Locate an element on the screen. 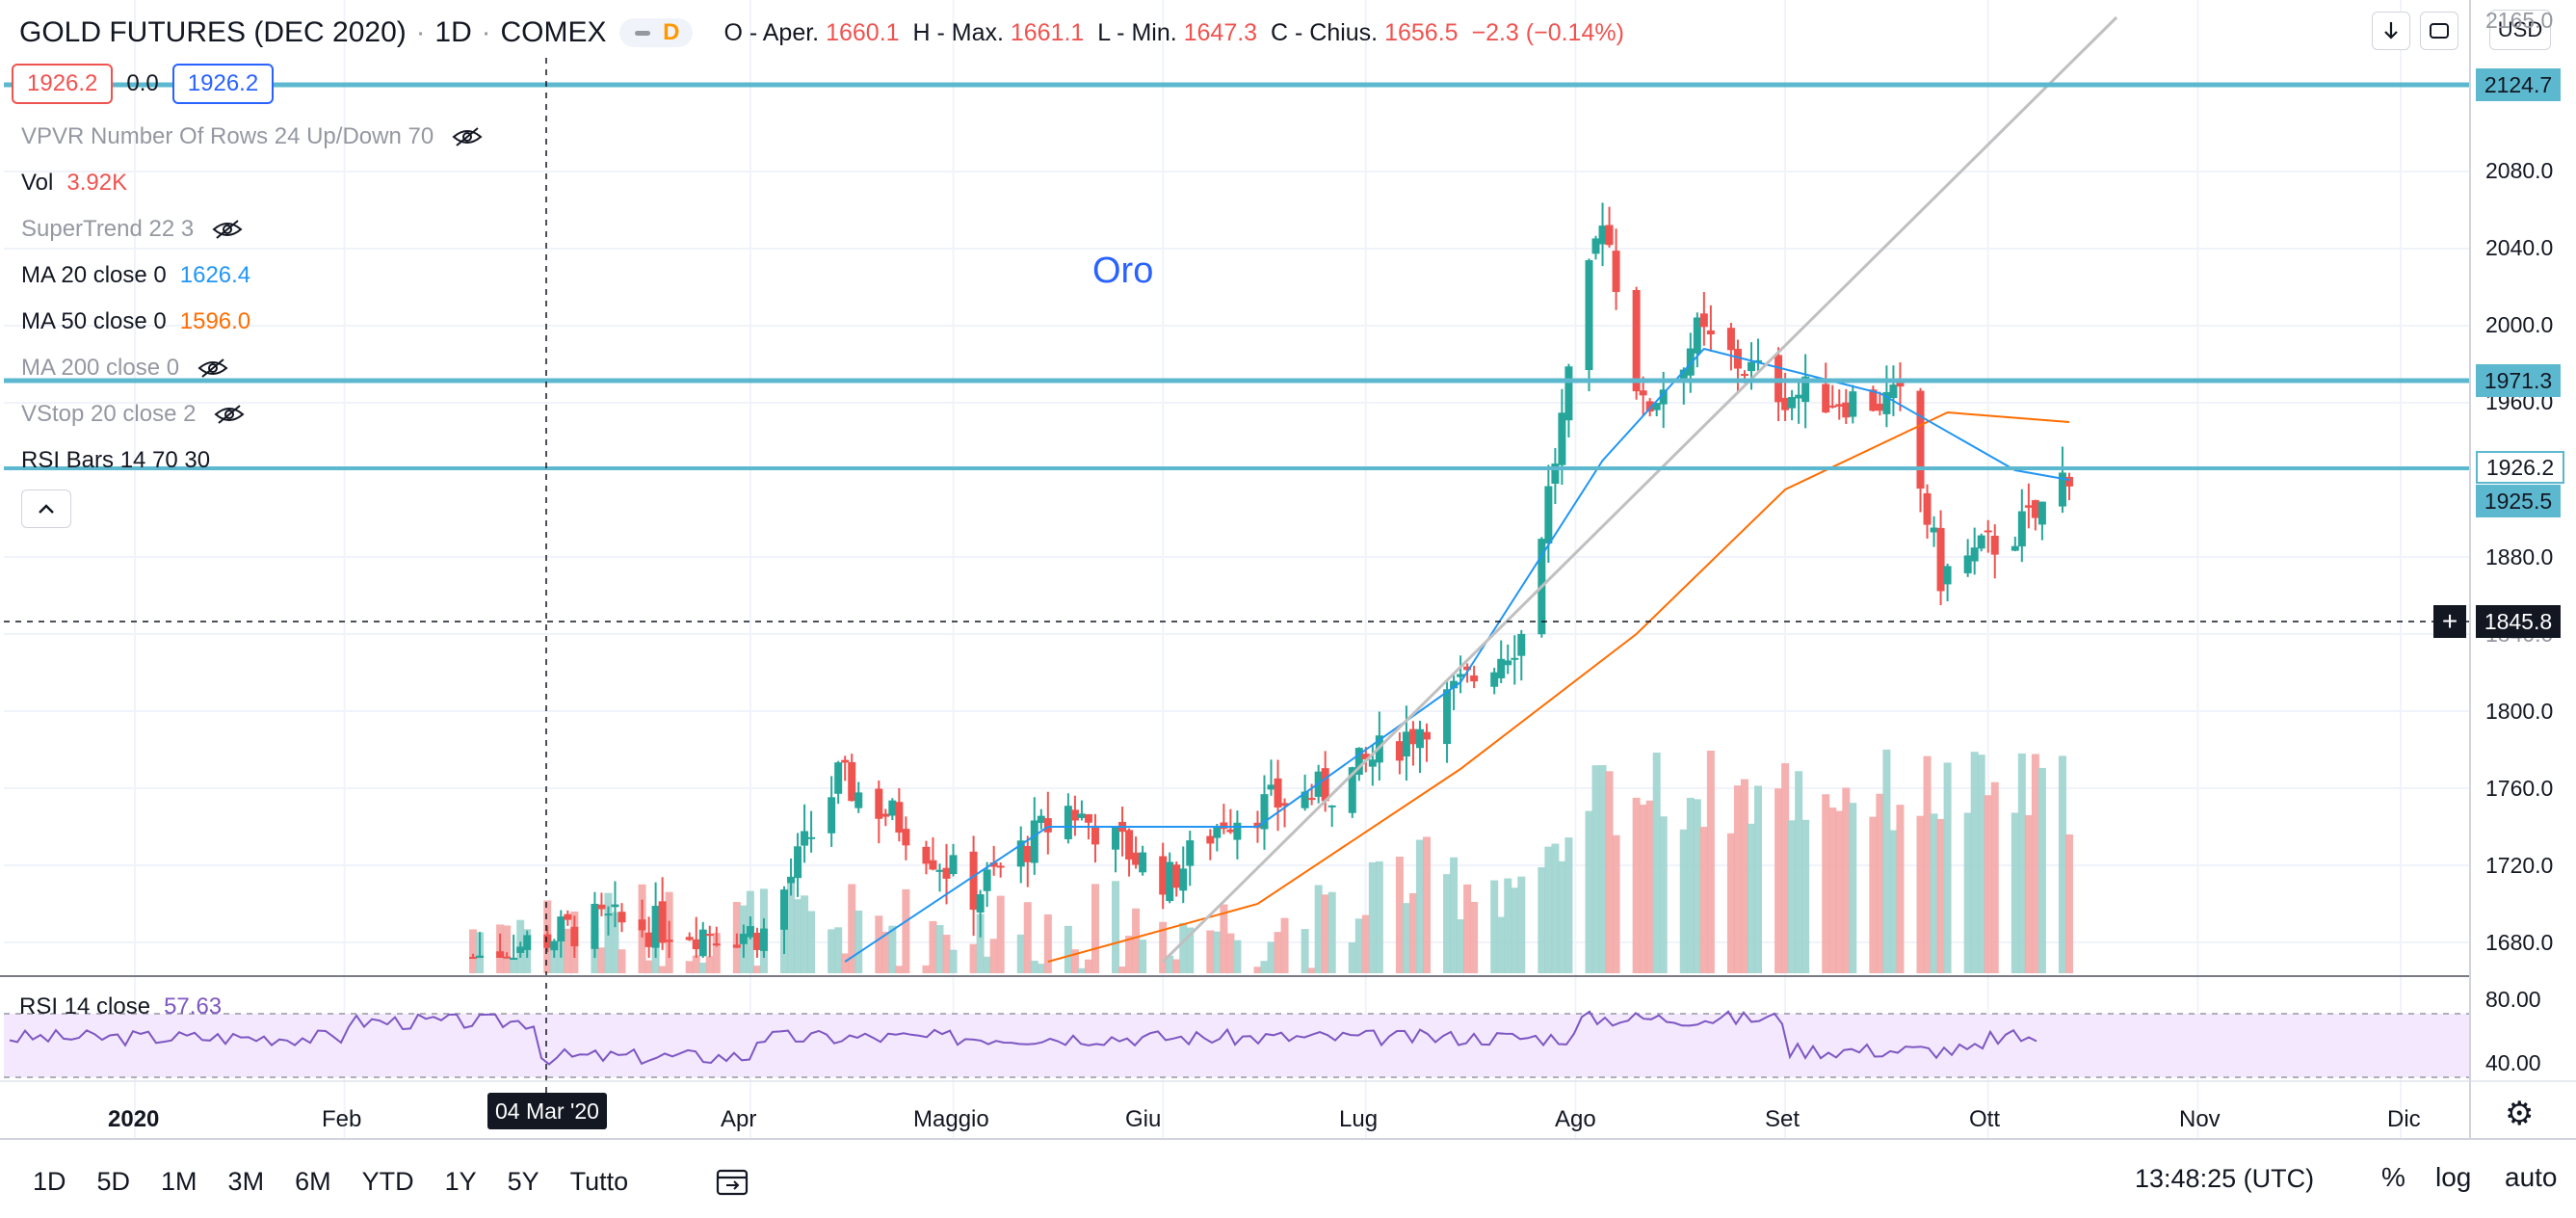  legend-name: MA 50 close 0 is located at coordinates (94, 321).